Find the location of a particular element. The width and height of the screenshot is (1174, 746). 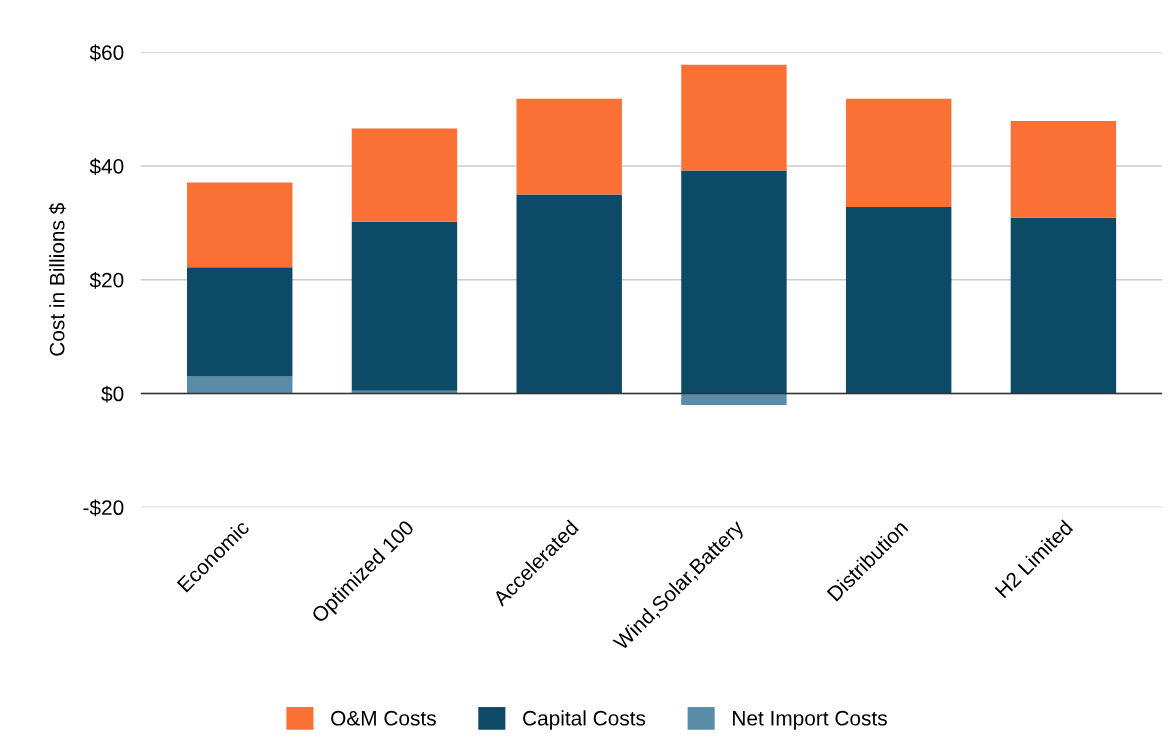

legend-label: Net Import Costs is located at coordinates (810, 720).